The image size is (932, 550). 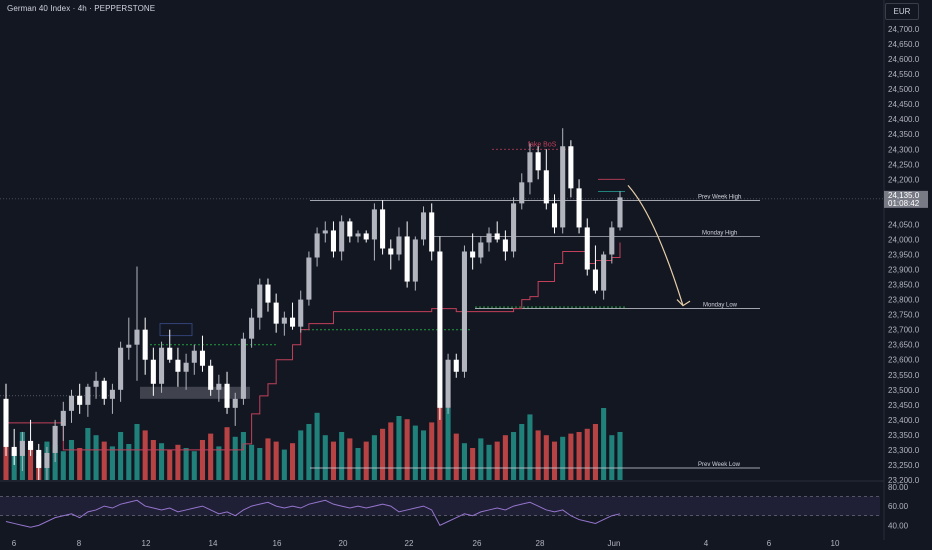 I want to click on price-tick-label: 23,650.0, so click(x=904, y=345).